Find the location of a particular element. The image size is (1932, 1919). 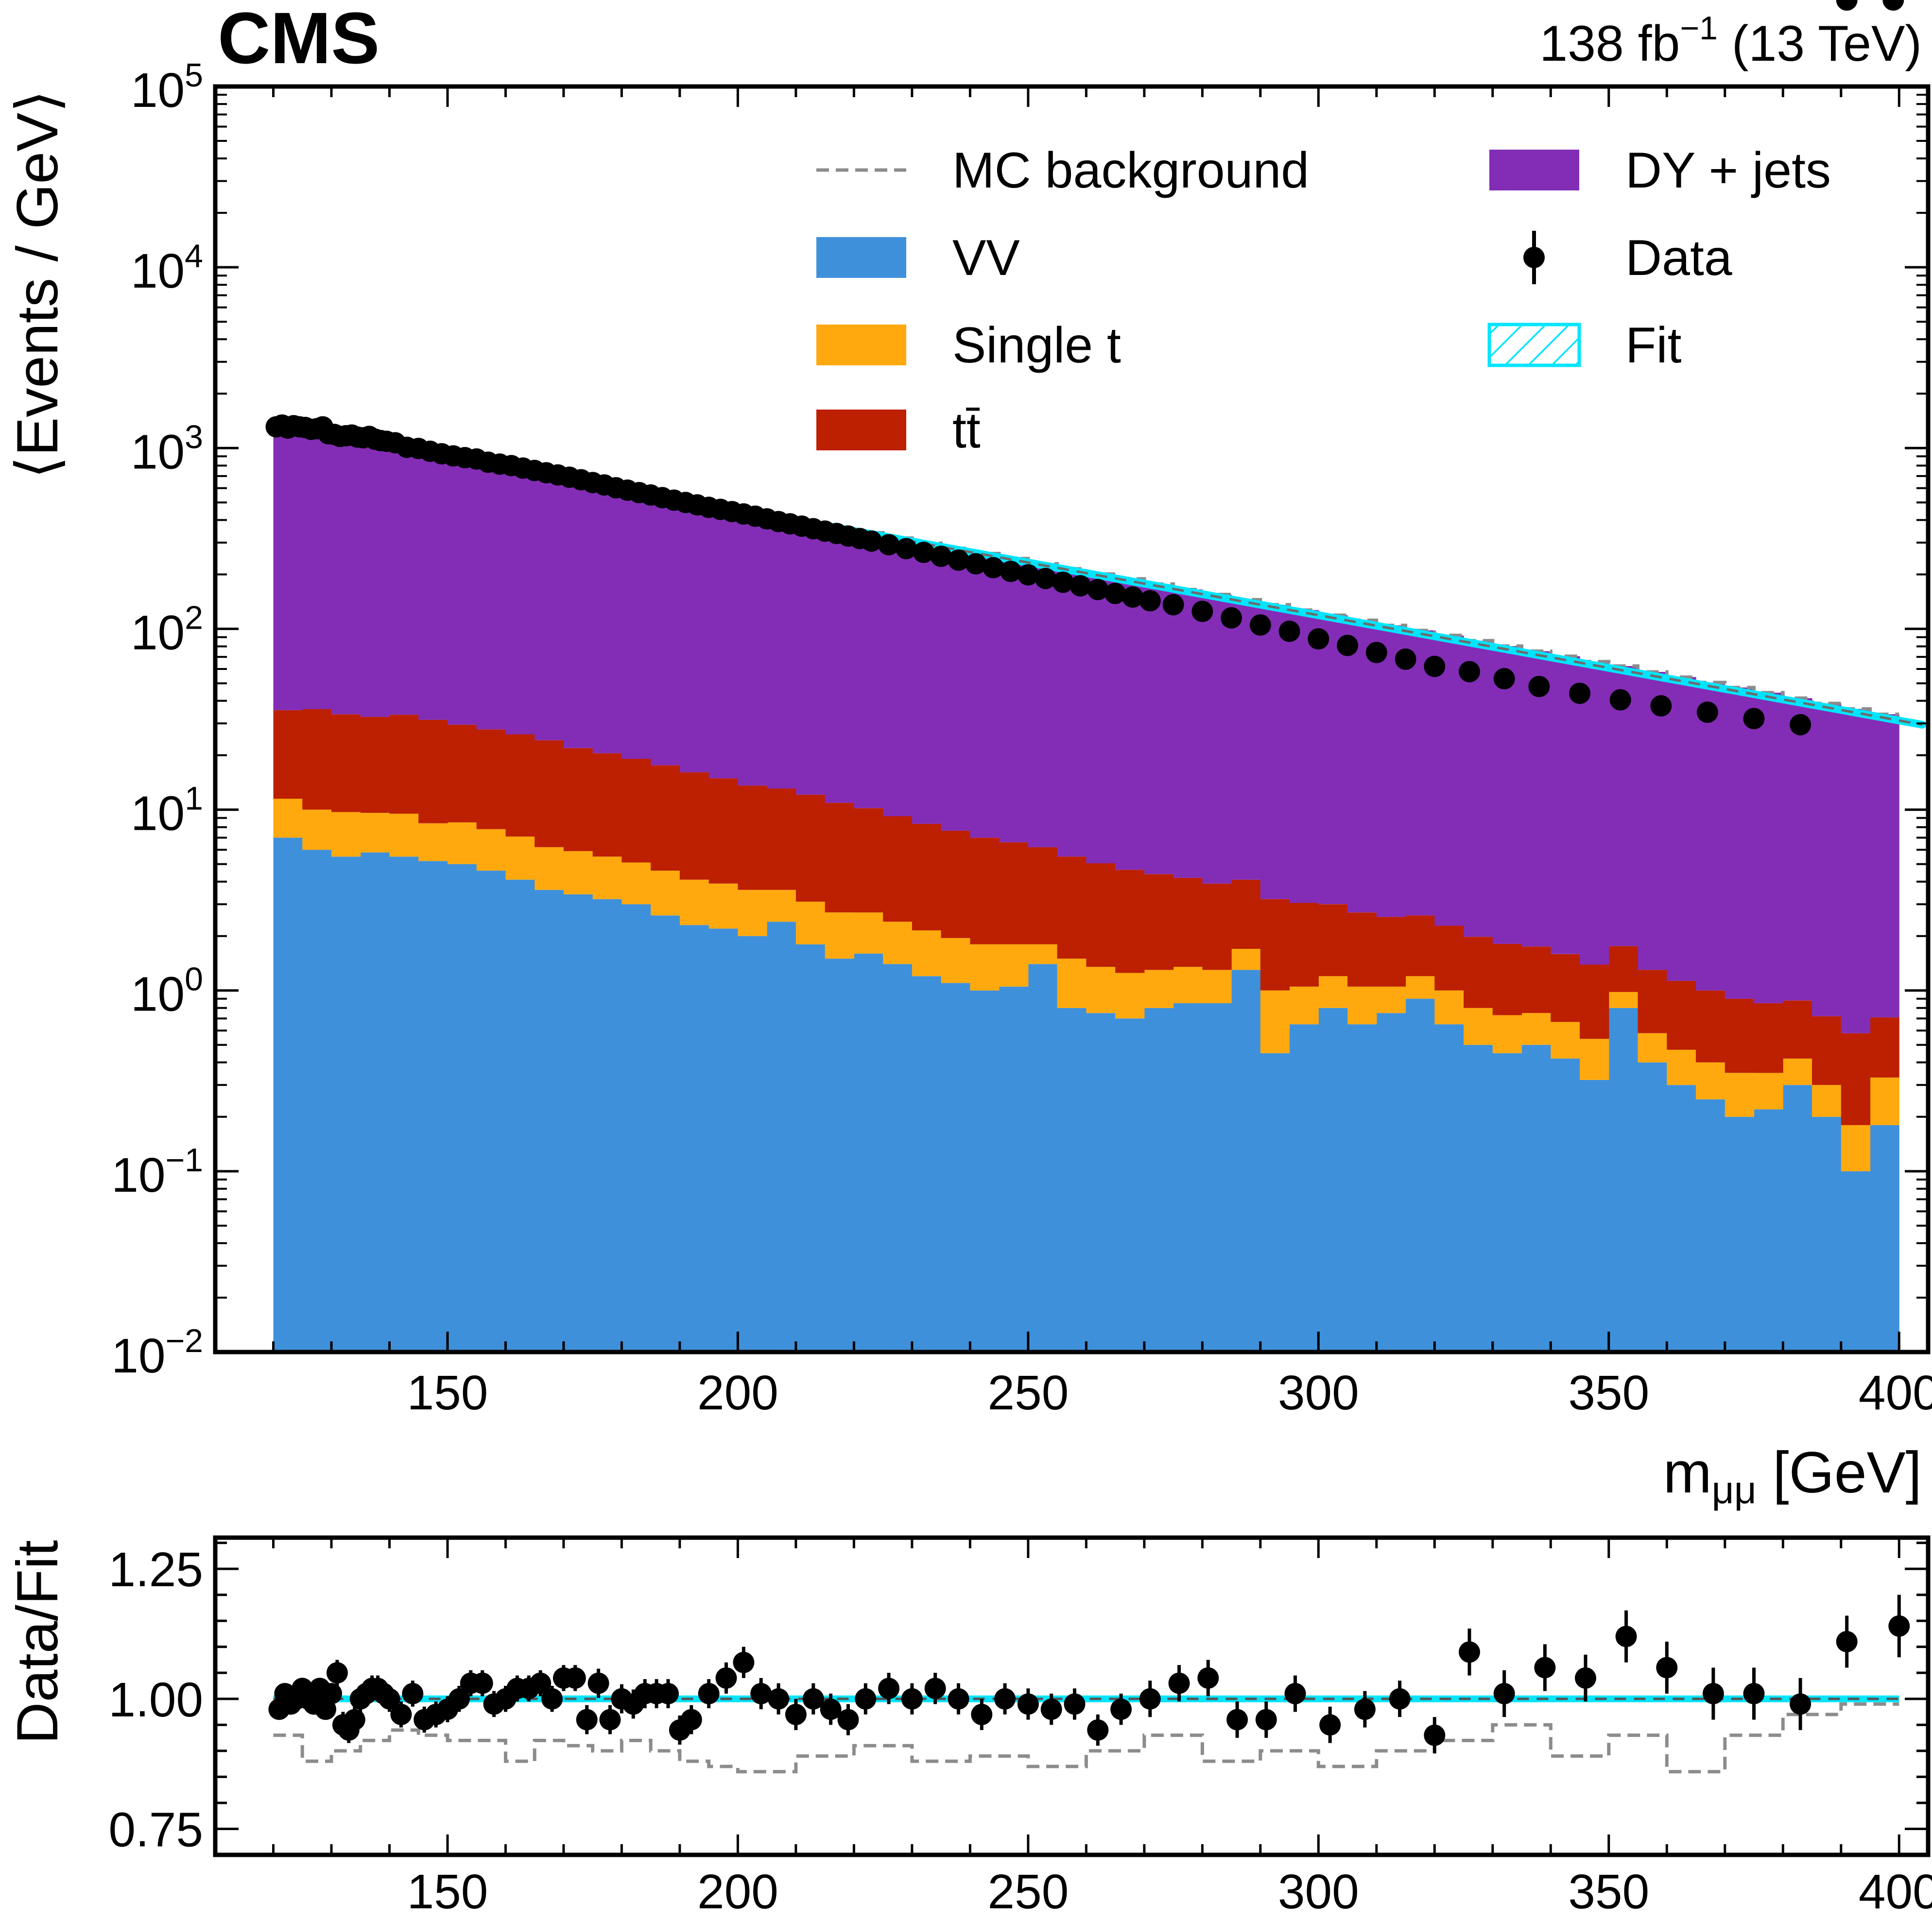

ratio-mc-step is located at coordinates (1086, 1738).